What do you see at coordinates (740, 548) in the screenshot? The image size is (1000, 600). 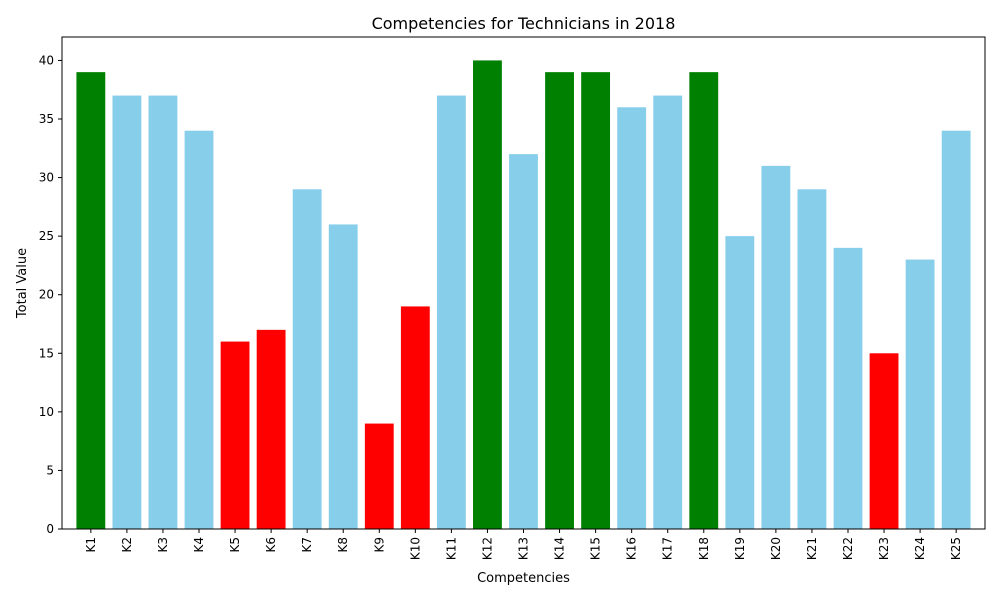 I see `x-tick-label: K19` at bounding box center [740, 548].